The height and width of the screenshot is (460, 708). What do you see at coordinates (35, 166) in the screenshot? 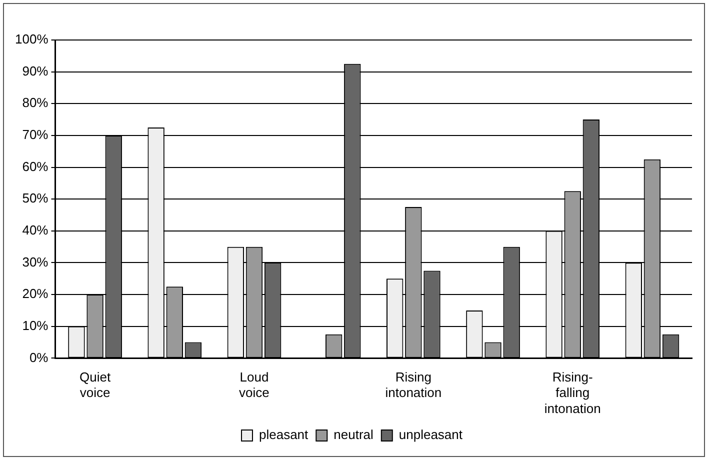
I see `y-tick-label: 60%` at bounding box center [35, 166].